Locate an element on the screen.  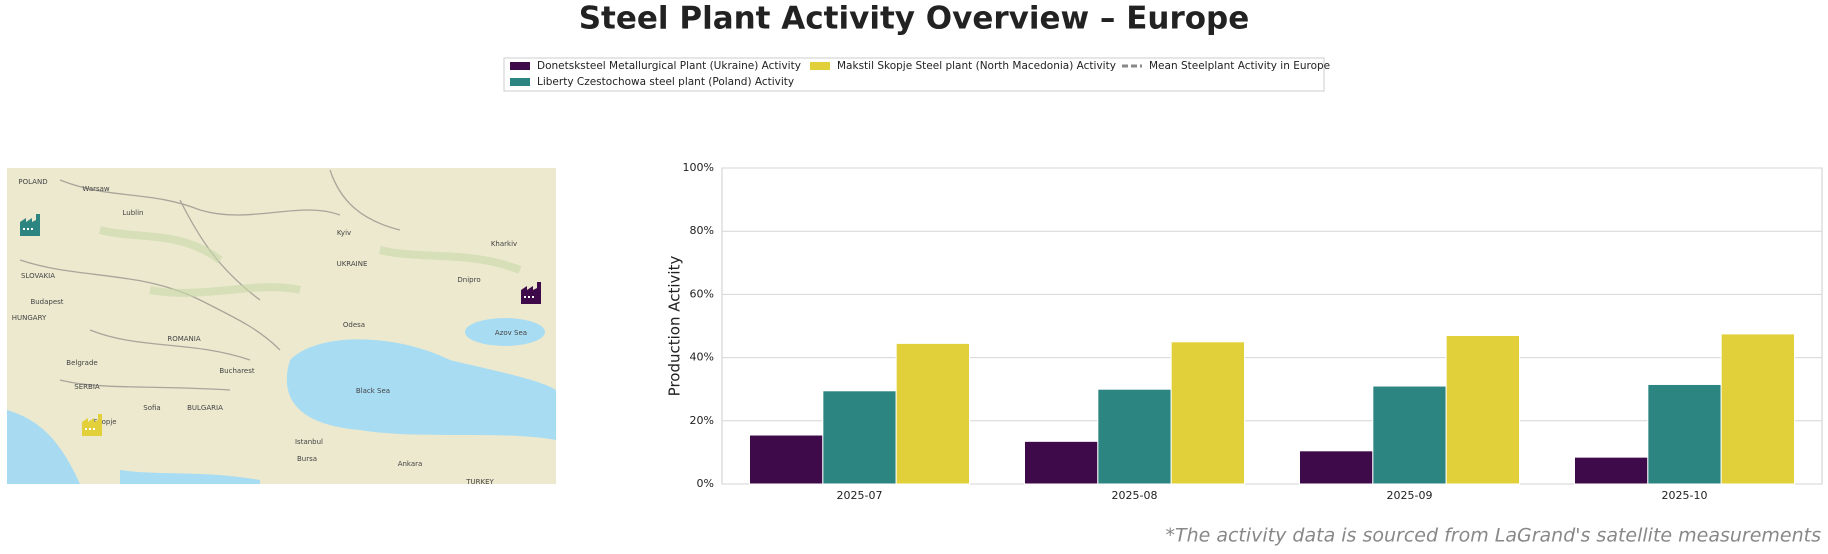
map-label: Bucharest is located at coordinates (236, 371).